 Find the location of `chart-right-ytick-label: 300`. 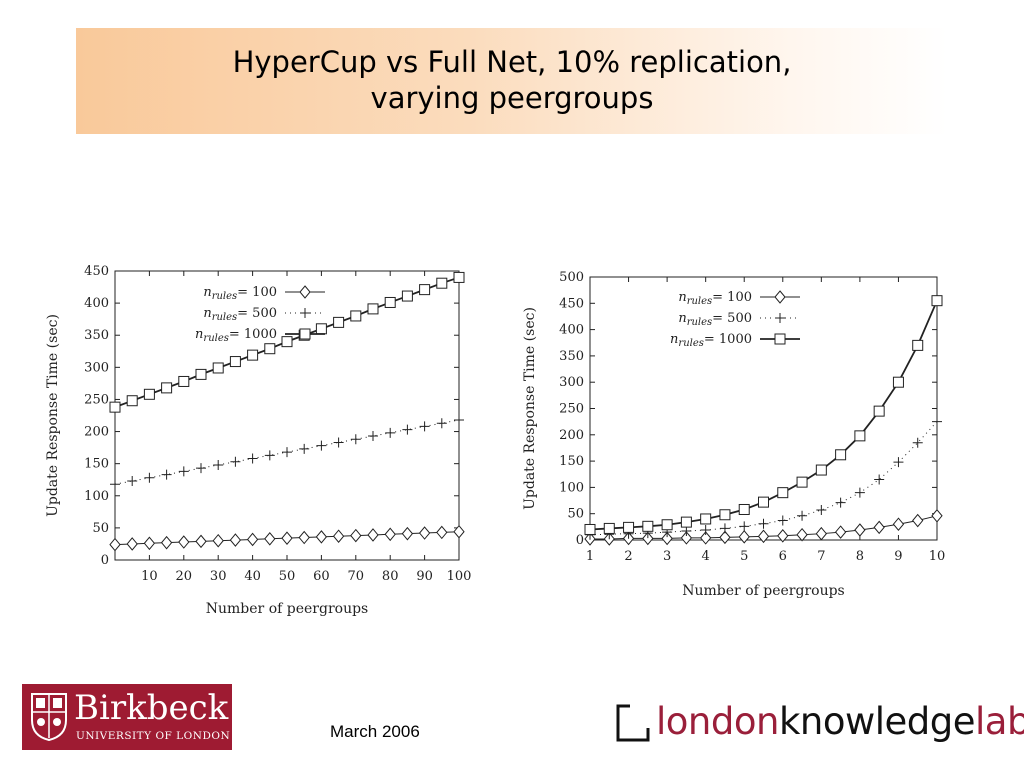

chart-right-ytick-label: 300 is located at coordinates (571, 382).